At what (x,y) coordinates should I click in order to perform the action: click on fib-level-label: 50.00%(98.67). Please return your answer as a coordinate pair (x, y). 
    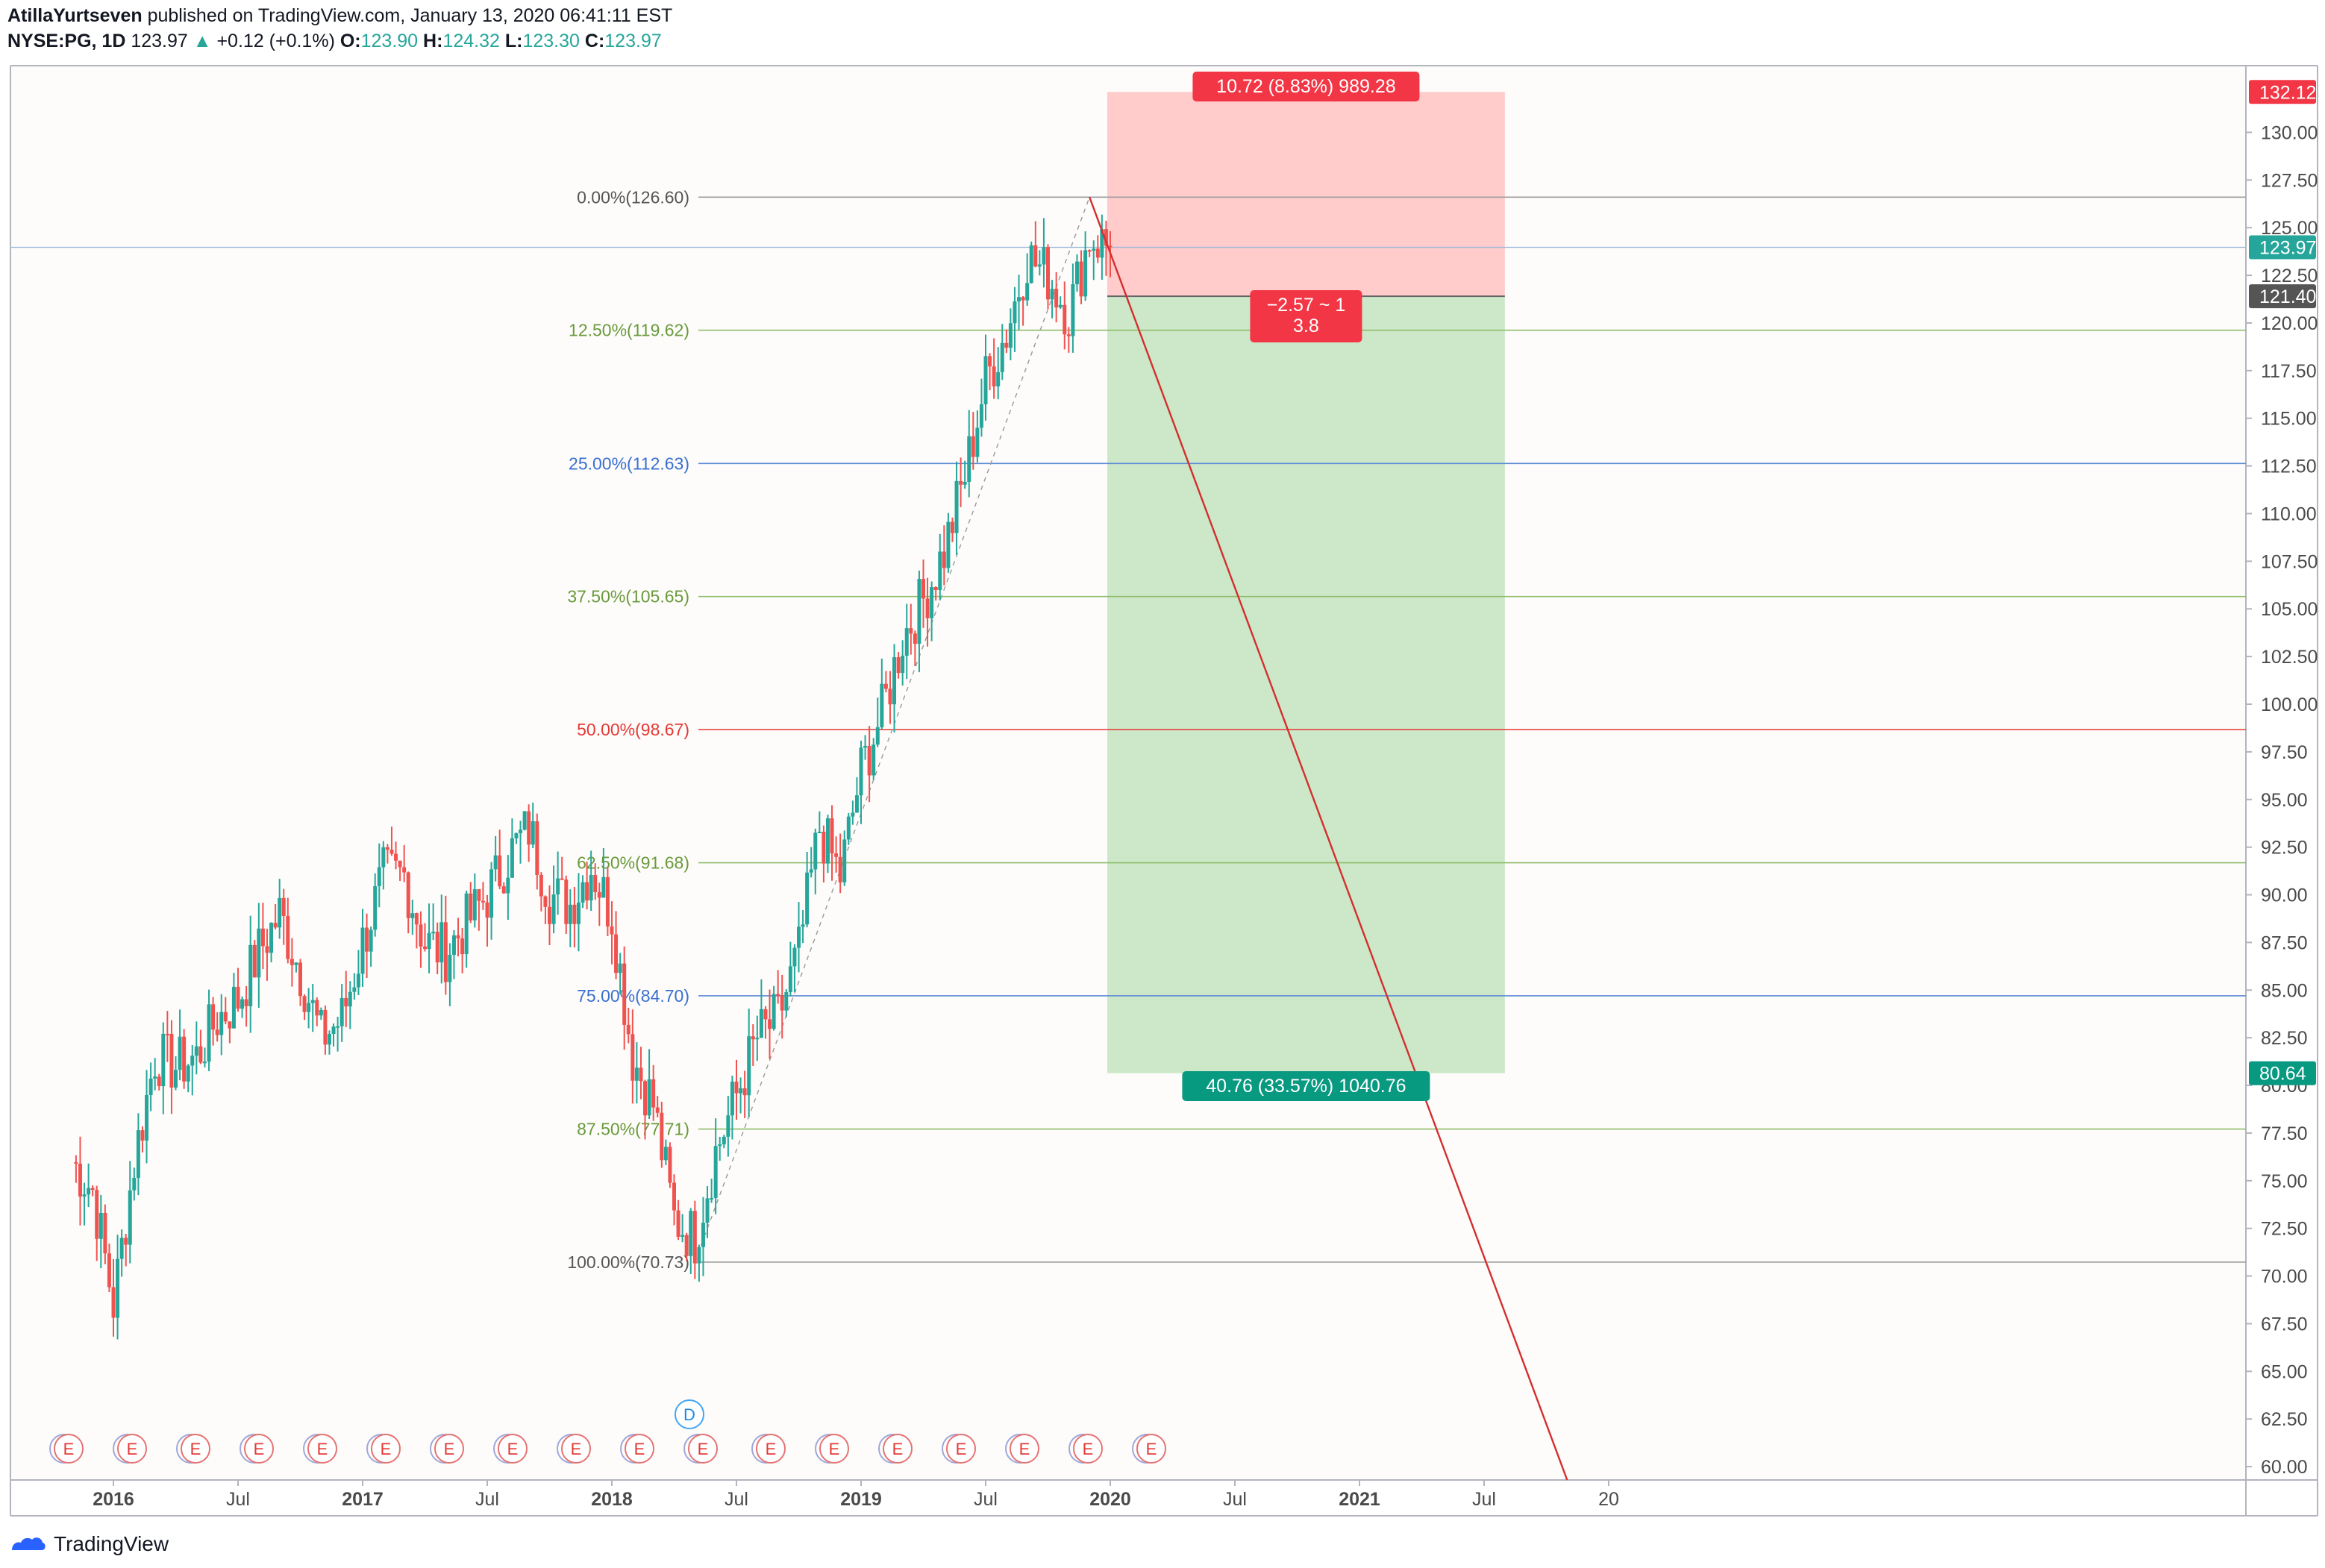
    Looking at the image, I should click on (633, 729).